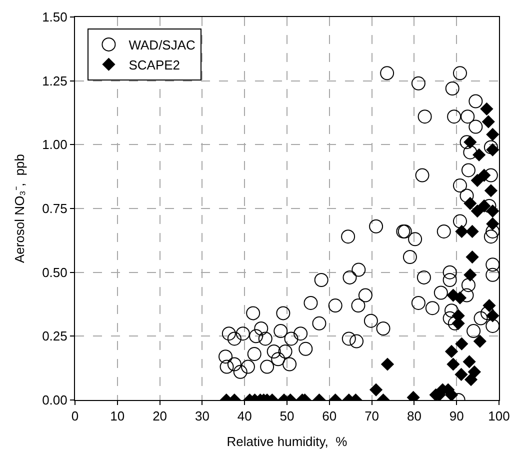 This screenshot has height=470, width=520. What do you see at coordinates (372, 416) in the screenshot?
I see `x-tick-label: 70` at bounding box center [372, 416].